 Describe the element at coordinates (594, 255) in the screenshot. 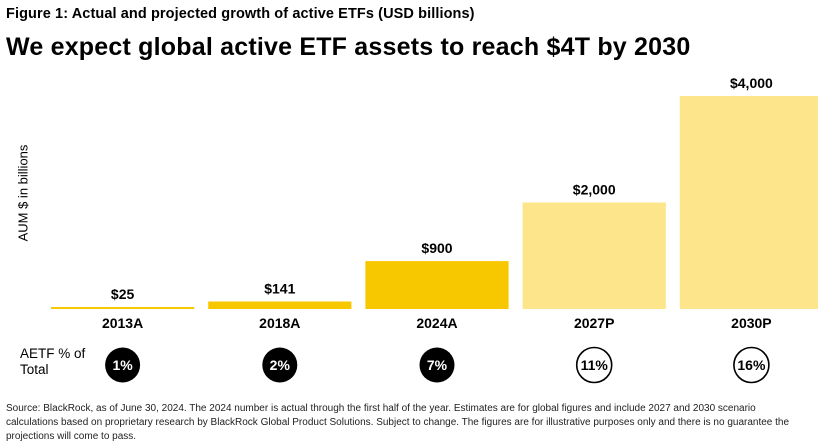

I see `bar-2027P` at that location.